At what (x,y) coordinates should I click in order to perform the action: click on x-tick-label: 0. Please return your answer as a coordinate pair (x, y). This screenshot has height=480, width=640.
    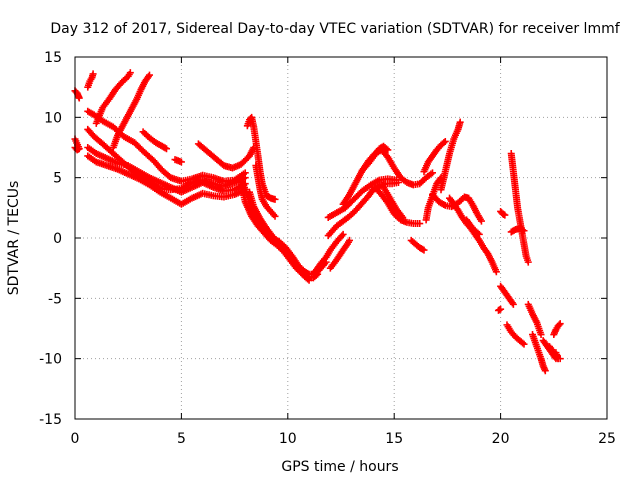
    Looking at the image, I should click on (75, 439).